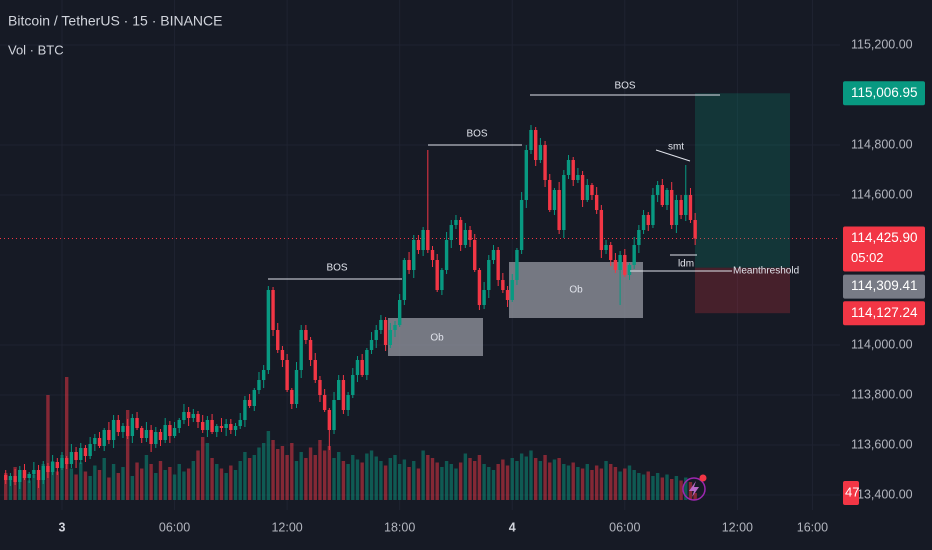 Image resolution: width=932 pixels, height=550 pixels. I want to click on y-tick-label: 114,000.00, so click(882, 344).